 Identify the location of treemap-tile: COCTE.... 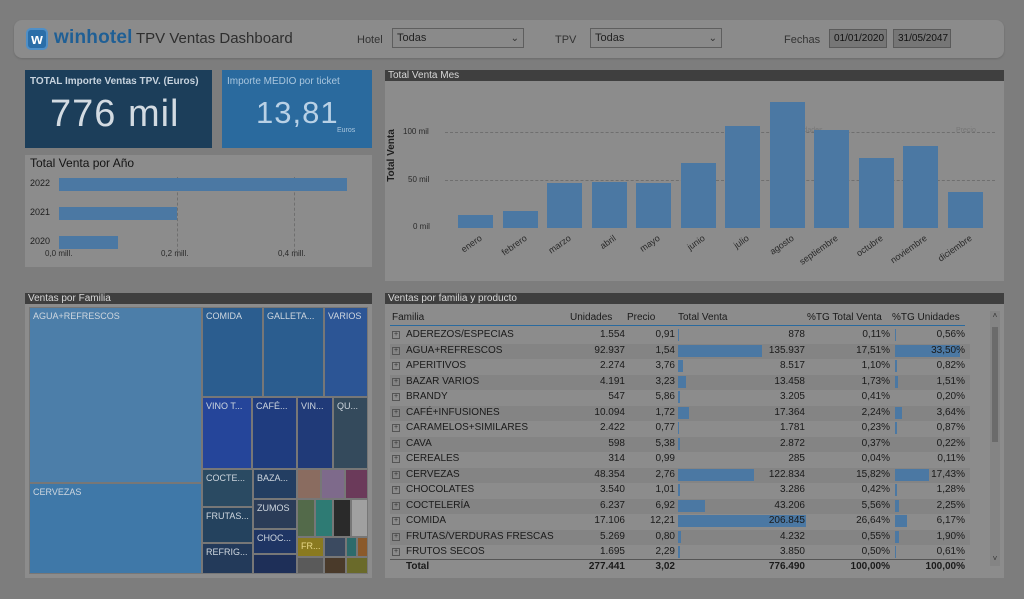
(227, 488).